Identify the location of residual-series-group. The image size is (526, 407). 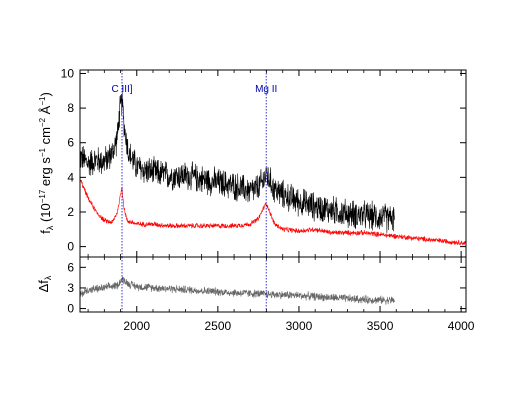
(237, 290).